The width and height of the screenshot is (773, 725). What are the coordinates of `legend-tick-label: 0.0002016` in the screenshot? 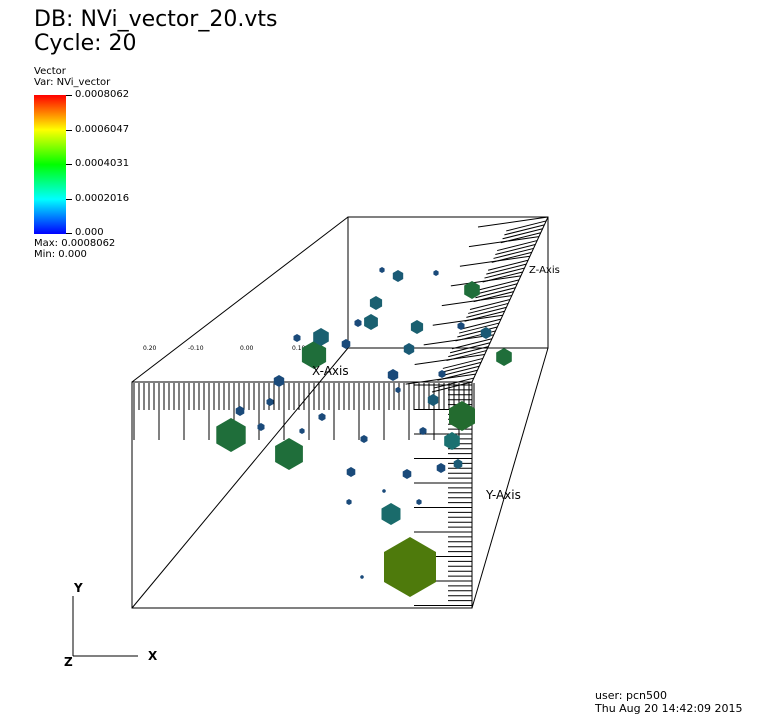 It's located at (102, 198).